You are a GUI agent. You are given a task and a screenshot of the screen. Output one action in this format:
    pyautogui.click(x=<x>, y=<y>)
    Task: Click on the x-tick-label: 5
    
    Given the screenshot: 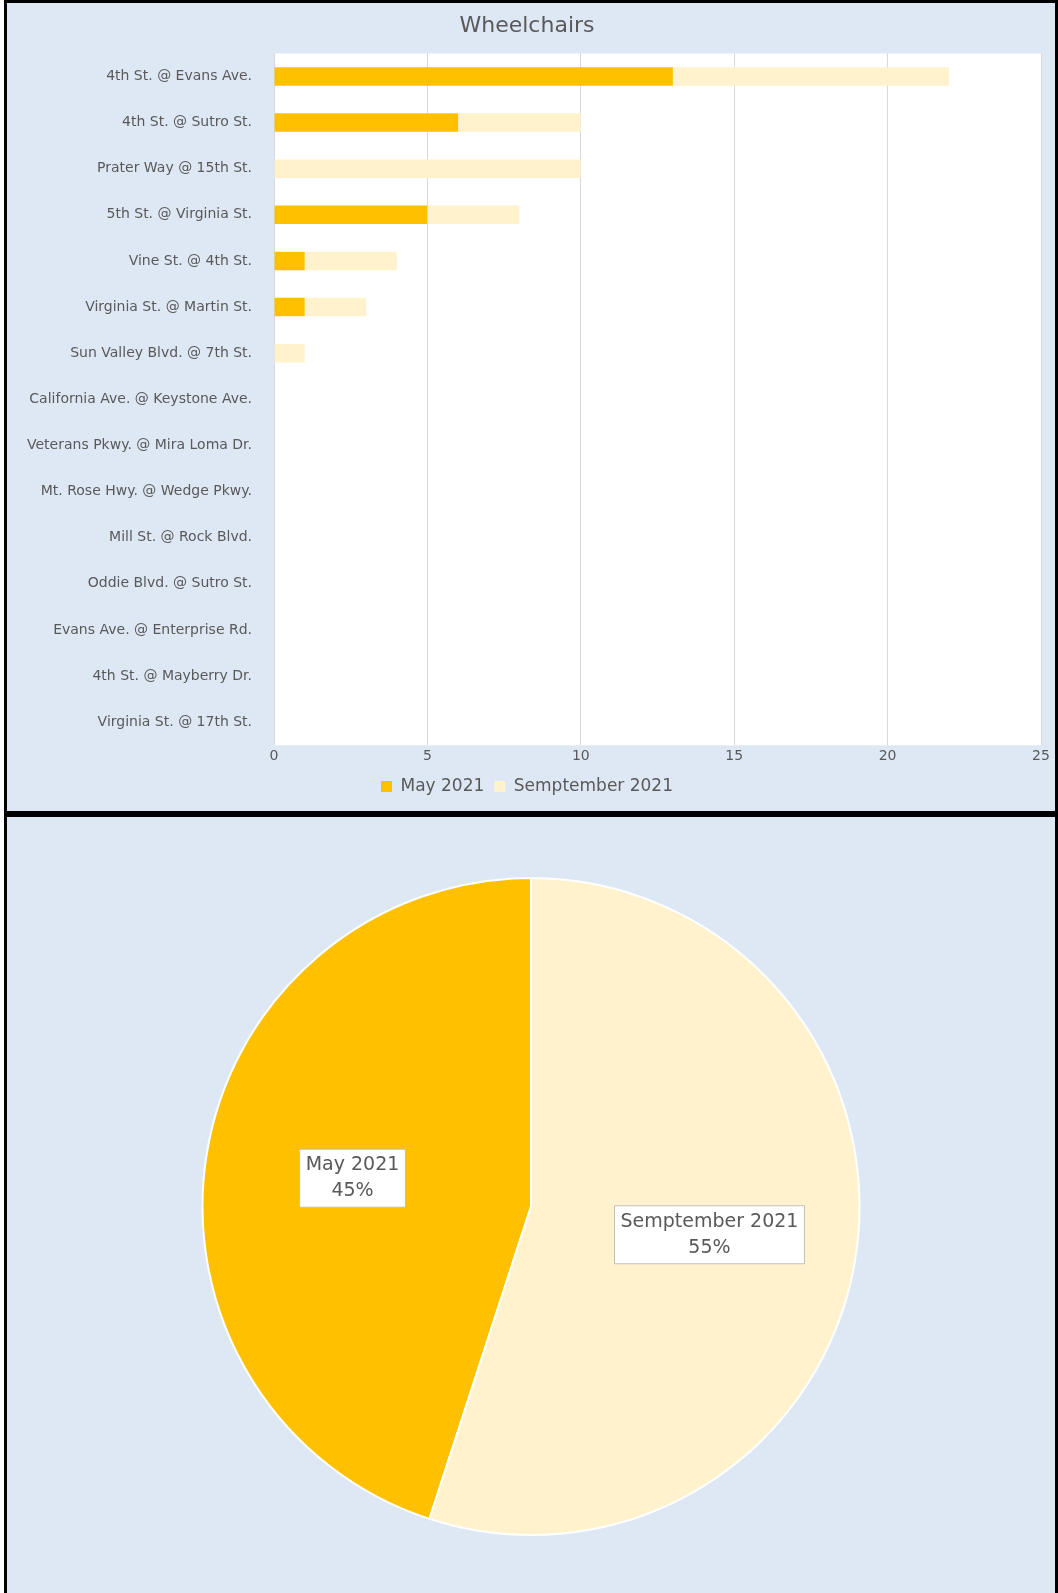 What is the action you would take?
    pyautogui.click(x=427, y=755)
    